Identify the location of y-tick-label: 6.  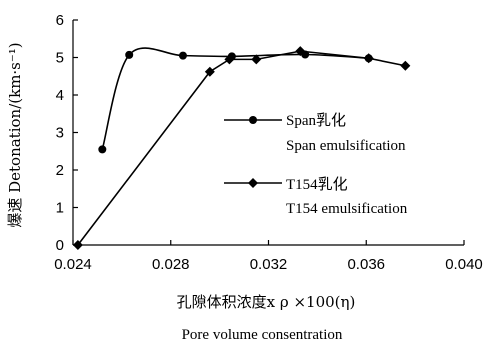
(60, 20).